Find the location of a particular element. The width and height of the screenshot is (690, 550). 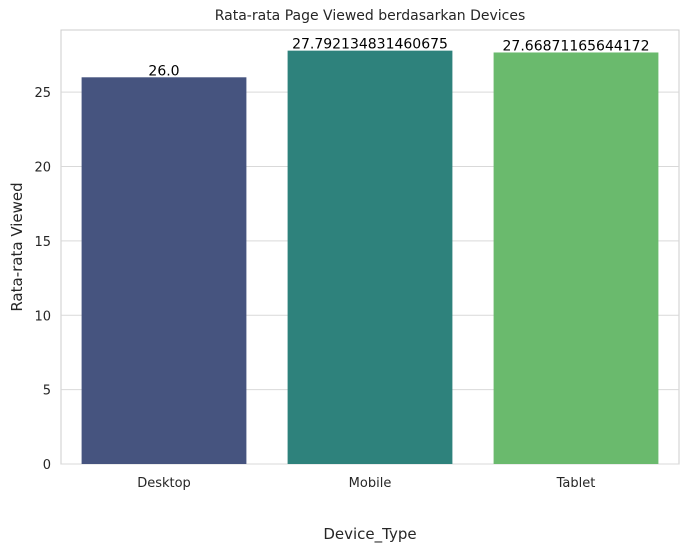

data-labels: 26.0 27.792134831460675 27.66871165644172 is located at coordinates (398, 58).